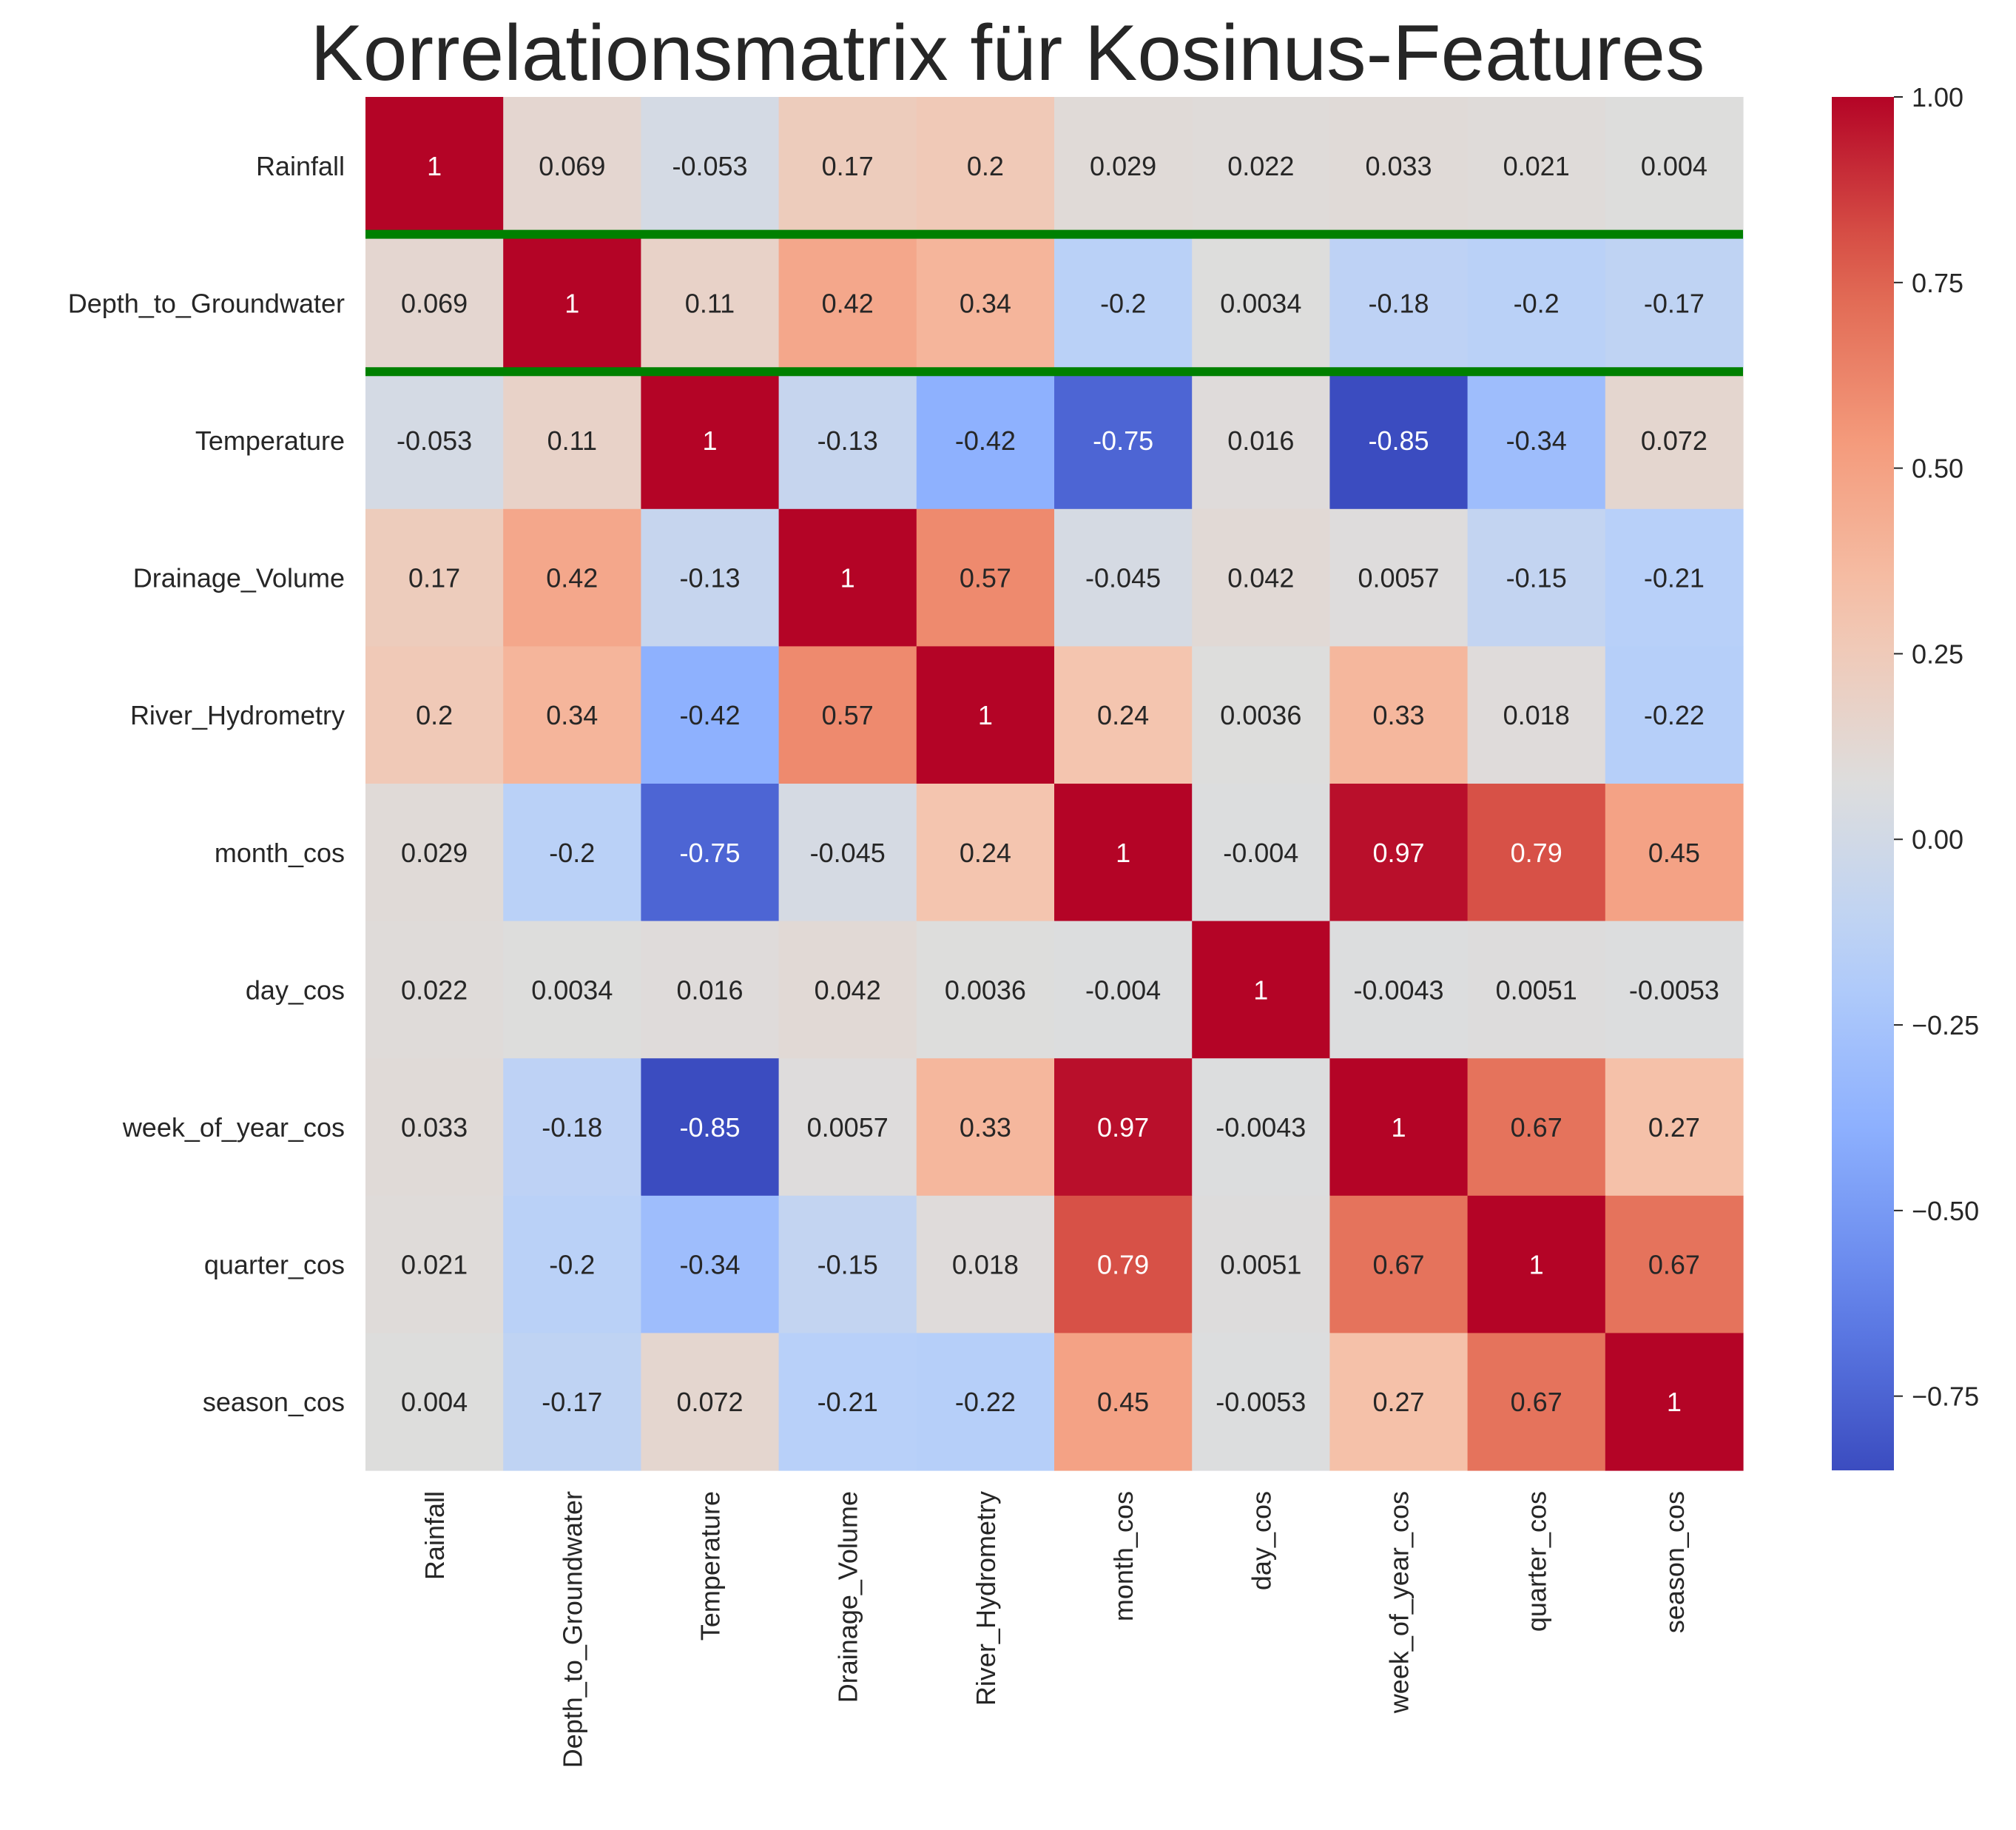 The width and height of the screenshot is (2016, 1830). I want to click on cell-value-label: 0.0051, so click(1260, 1265).